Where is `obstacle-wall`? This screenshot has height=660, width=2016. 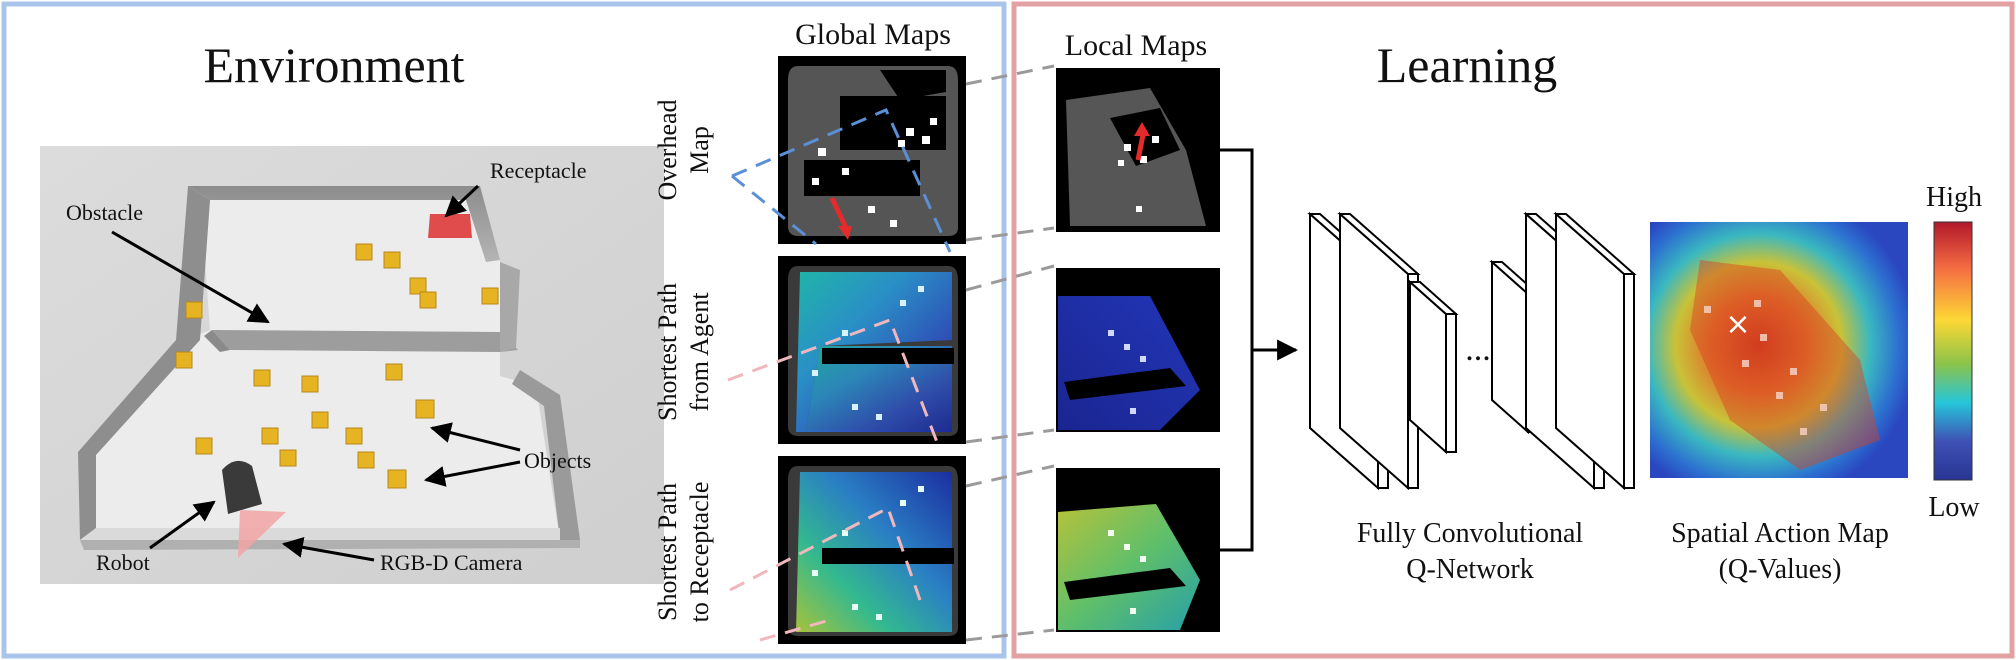
obstacle-wall is located at coordinates (365, 341).